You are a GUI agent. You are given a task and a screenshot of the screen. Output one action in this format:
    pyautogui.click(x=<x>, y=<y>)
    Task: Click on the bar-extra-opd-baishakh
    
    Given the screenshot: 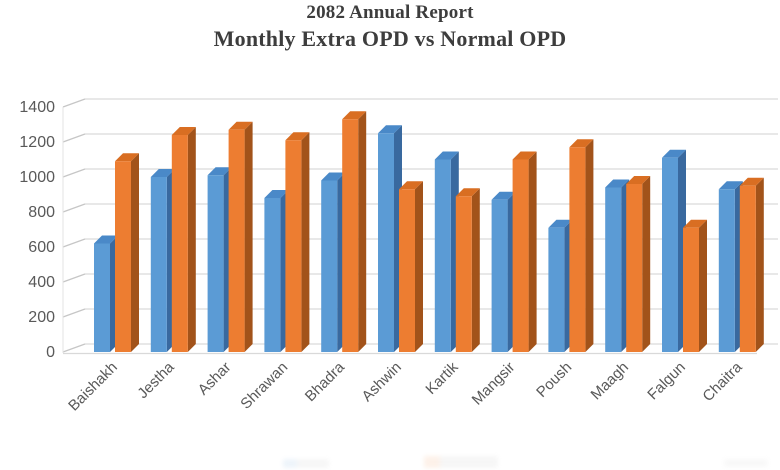 What is the action you would take?
    pyautogui.click(x=106, y=293)
    